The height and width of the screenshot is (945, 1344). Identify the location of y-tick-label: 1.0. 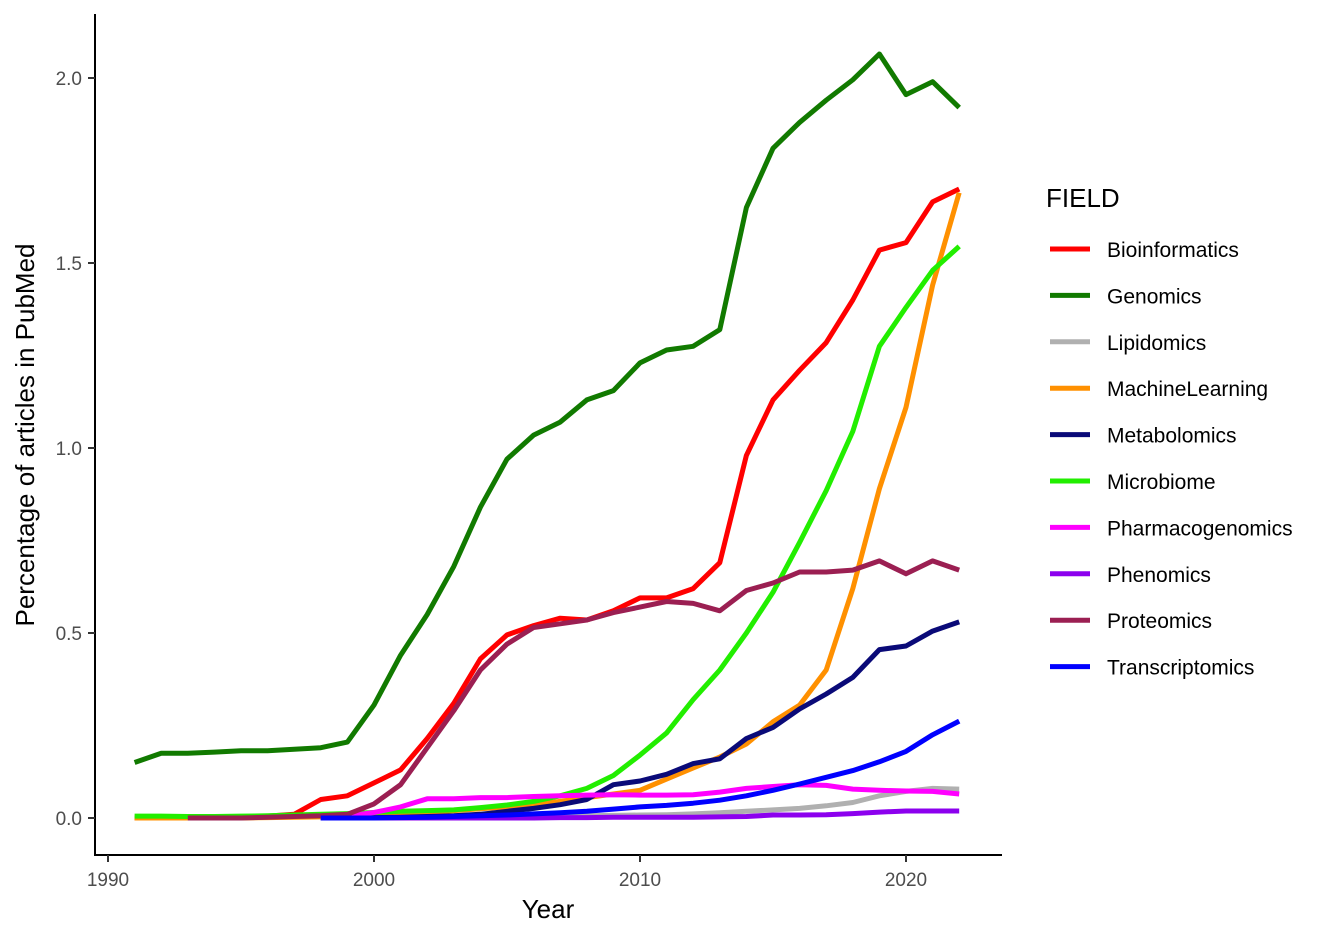
(69, 449).